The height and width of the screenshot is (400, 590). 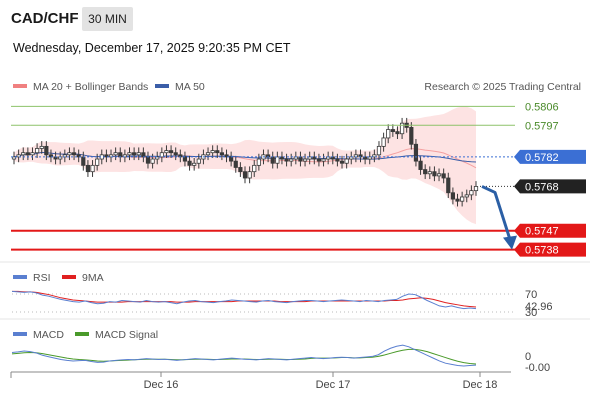 I want to click on rsi-legend-label: RSI, so click(x=42, y=278).